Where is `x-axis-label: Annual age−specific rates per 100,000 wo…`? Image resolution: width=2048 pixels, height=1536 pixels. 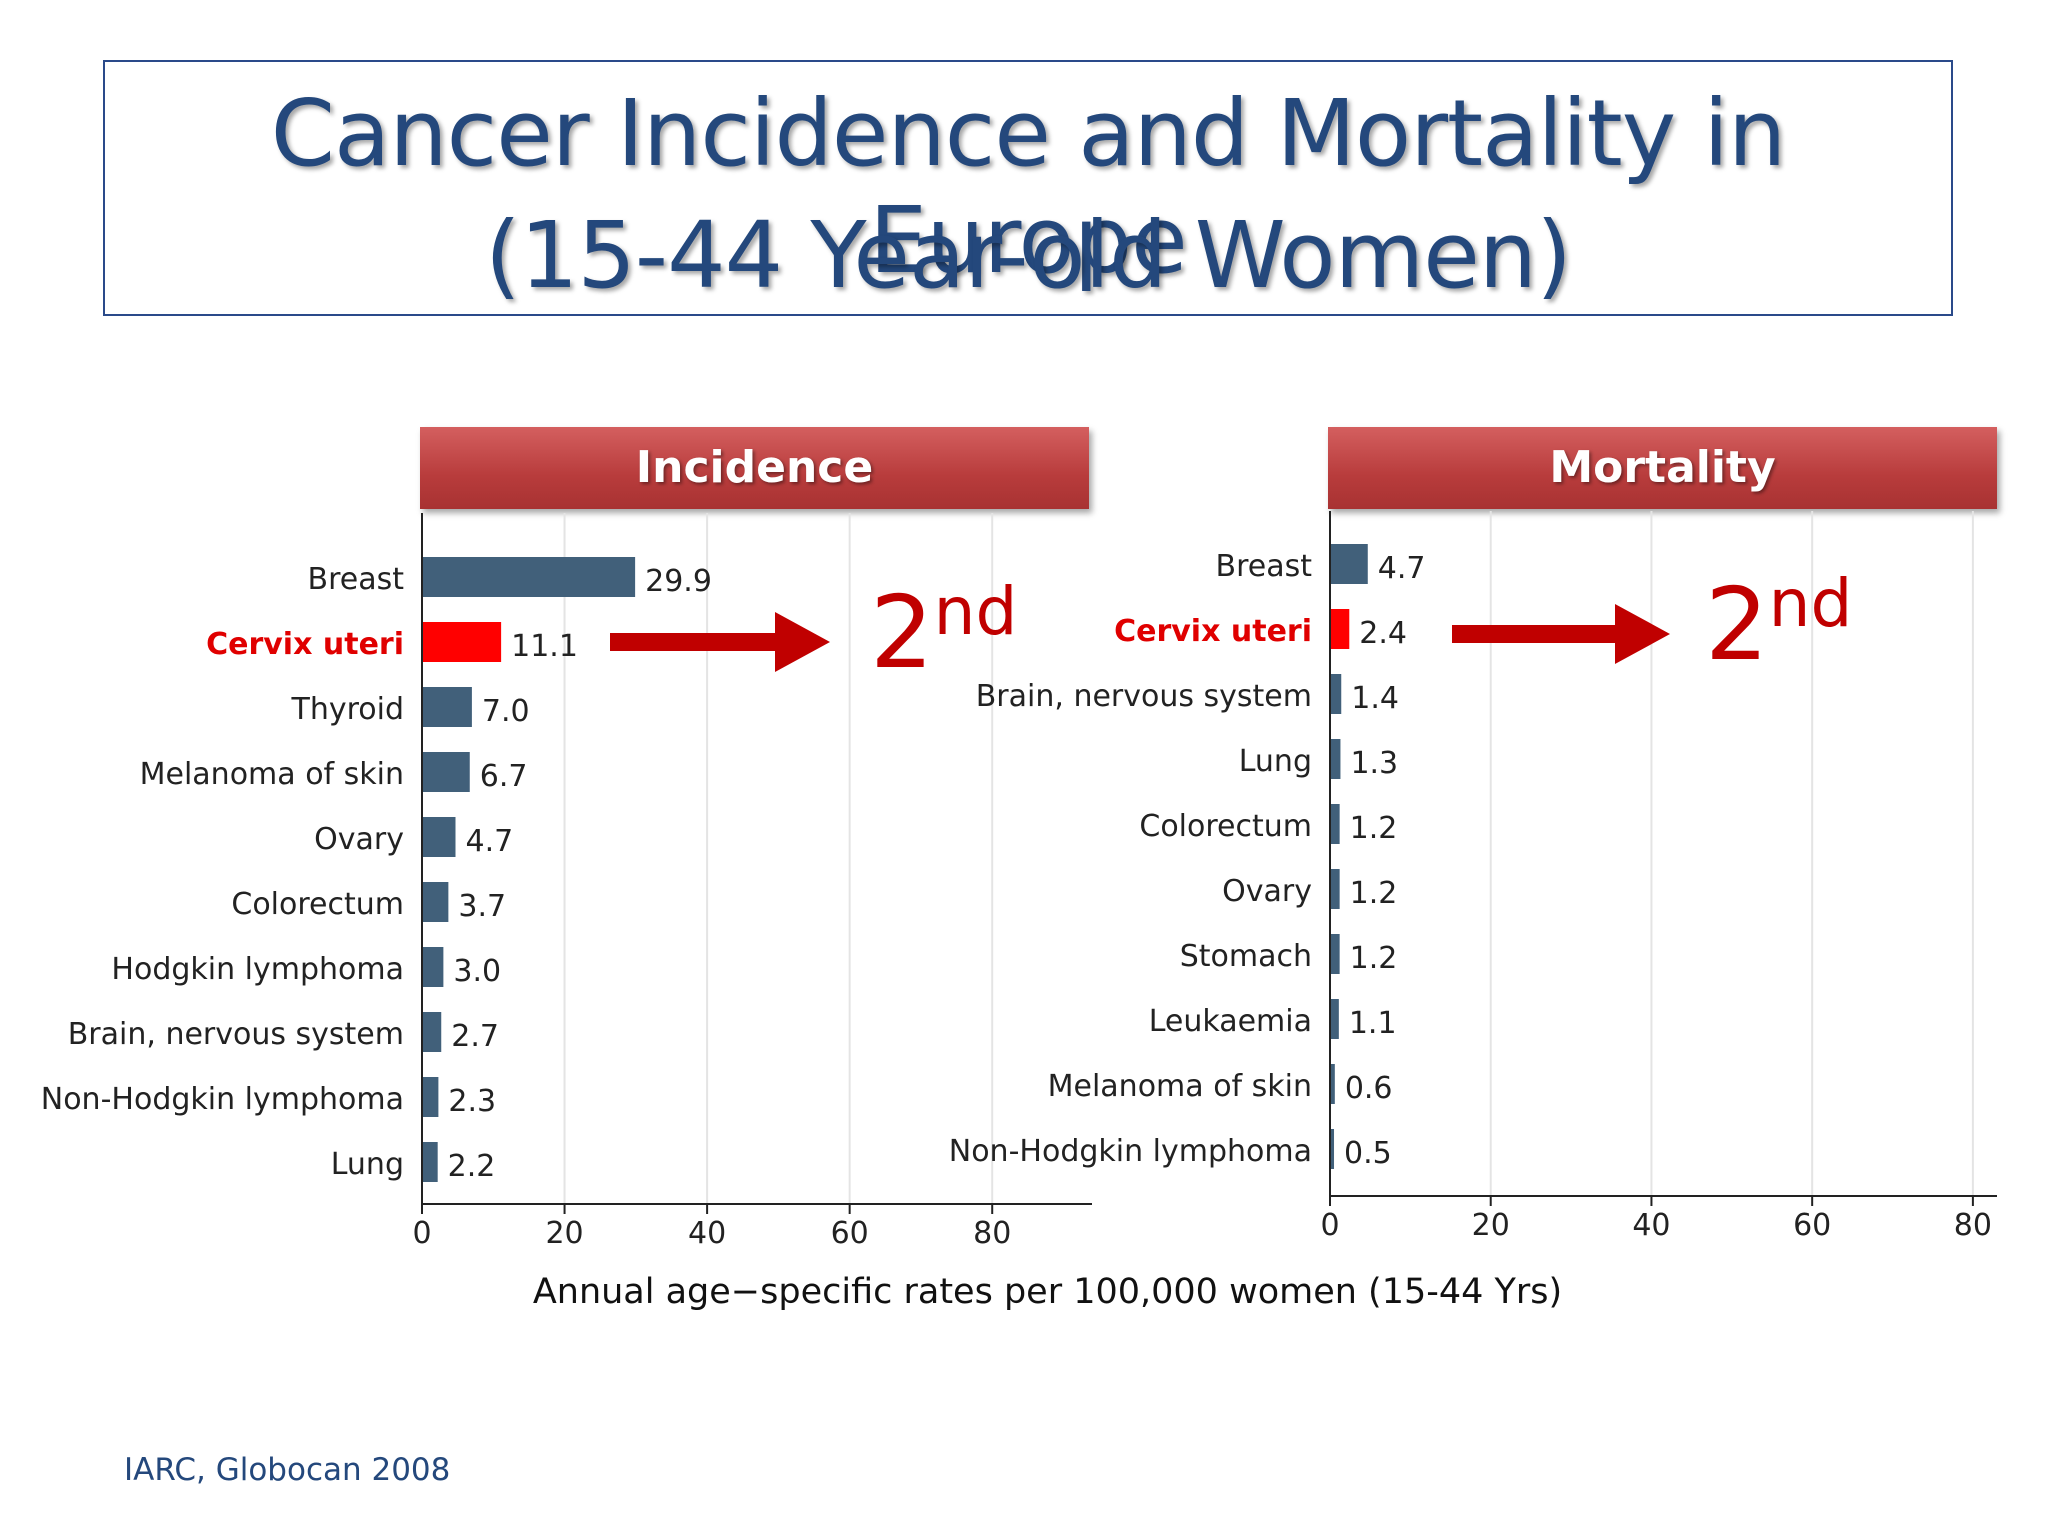
x-axis-label: Annual age−specific rates per 100,000 wo… is located at coordinates (1047, 1292).